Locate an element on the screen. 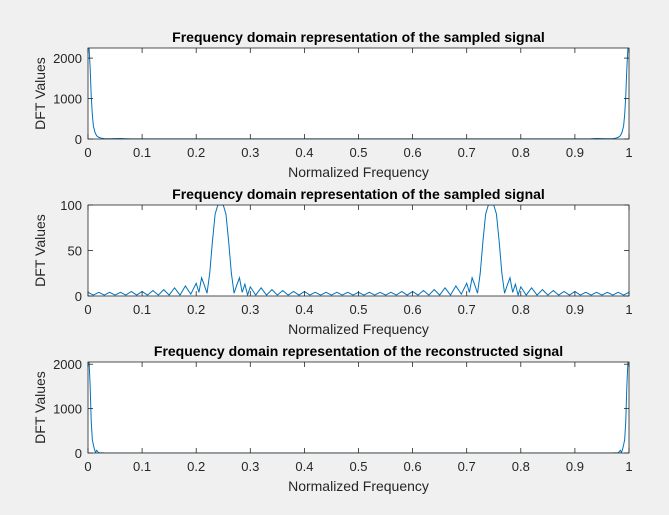 This screenshot has width=669, height=515. y-tick-label: 50 is located at coordinates (75, 251).